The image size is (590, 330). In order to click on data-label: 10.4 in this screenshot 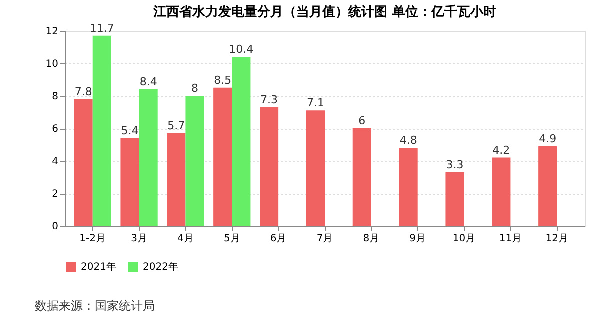, I will do `click(241, 49)`.